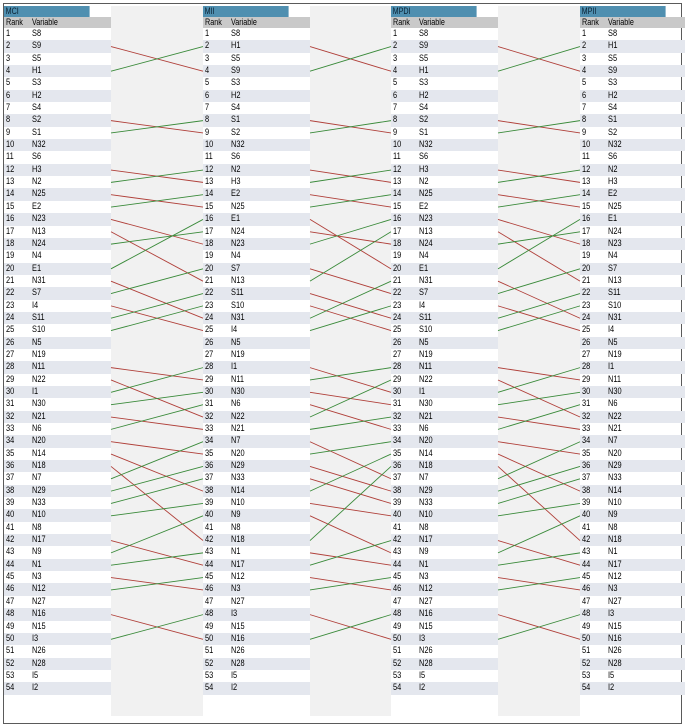  I want to click on rank-row: 43 N9, so click(57, 552).